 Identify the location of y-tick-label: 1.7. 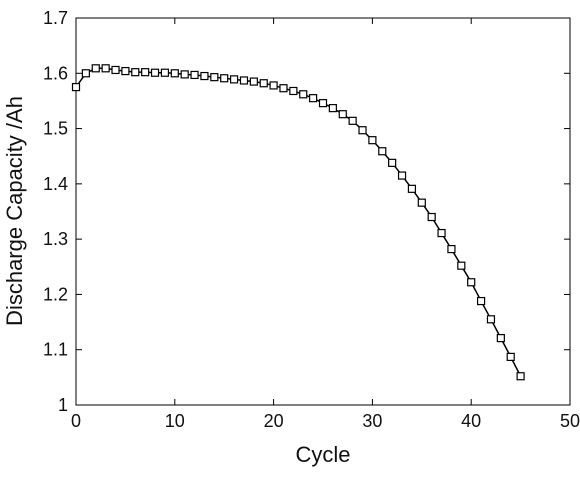
(55, 18).